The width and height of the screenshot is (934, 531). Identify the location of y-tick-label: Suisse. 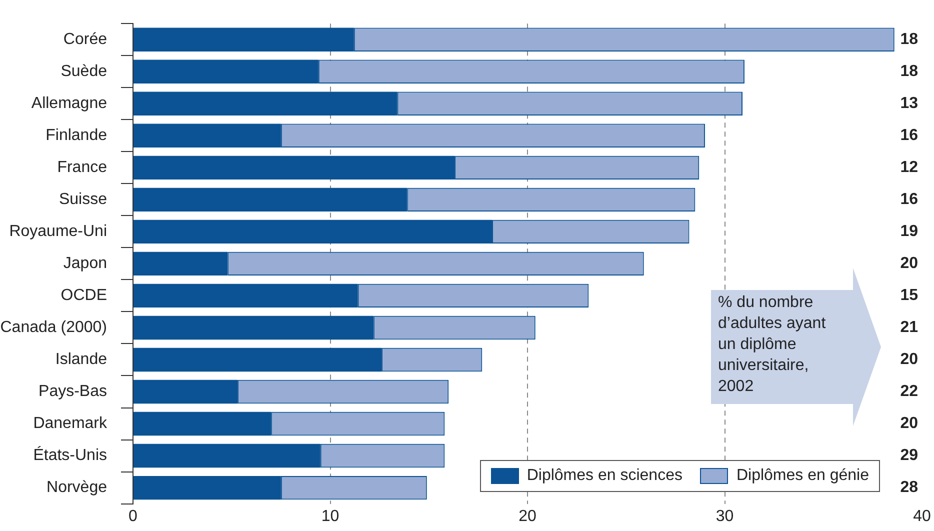
(83, 199).